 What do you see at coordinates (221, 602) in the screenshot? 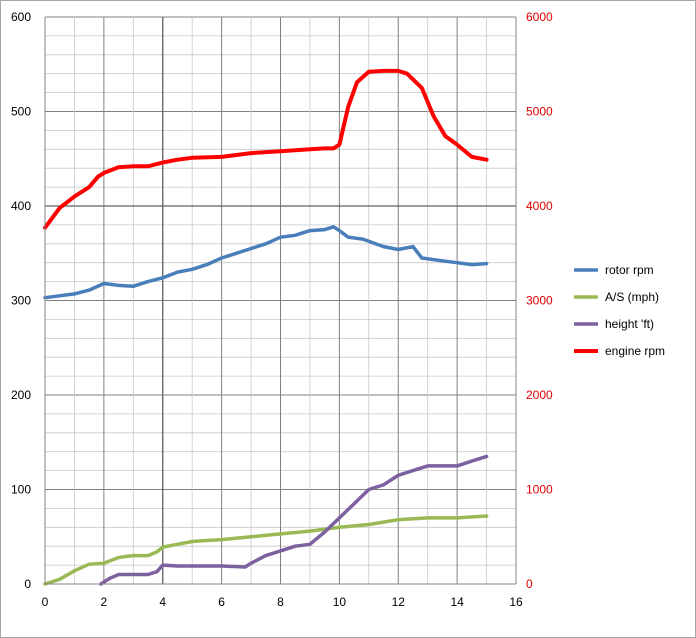
I see `x-tick-label: 6` at bounding box center [221, 602].